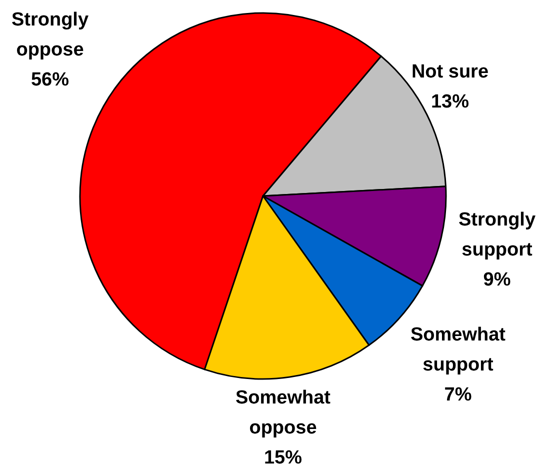 The width and height of the screenshot is (548, 470). I want to click on data-label: 56%, so click(50, 80).